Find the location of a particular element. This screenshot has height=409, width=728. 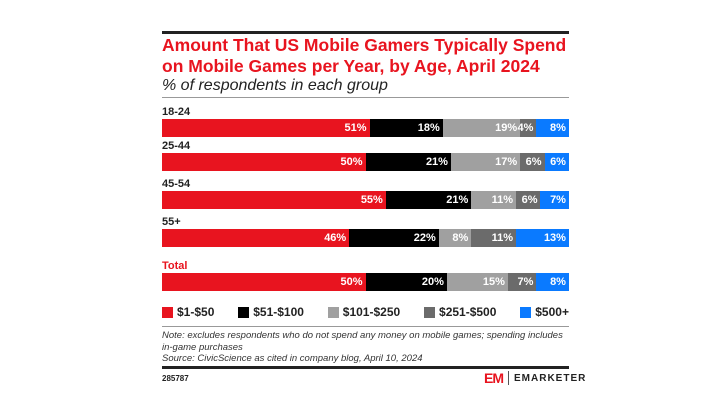

legend-item: $500+ is located at coordinates (544, 312).